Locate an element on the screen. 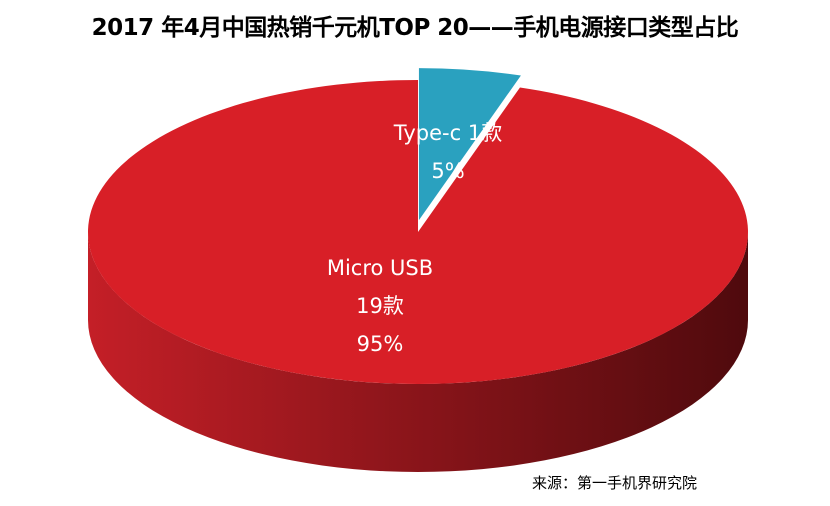 The height and width of the screenshot is (506, 830). pie-slice-type-c is located at coordinates (469, 144).